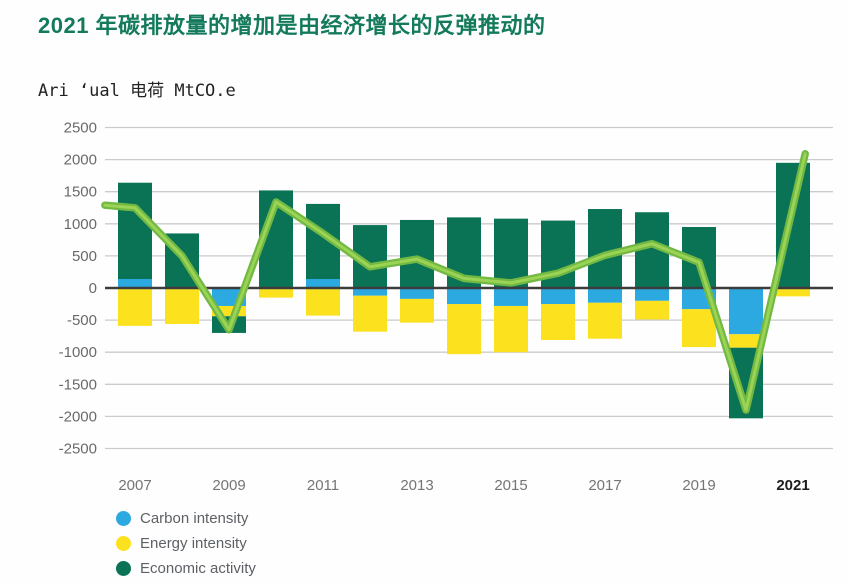 Image resolution: width=848 pixels, height=582 pixels. What do you see at coordinates (604, 485) in the screenshot?
I see `x-axis-tick-label: 2017` at bounding box center [604, 485].